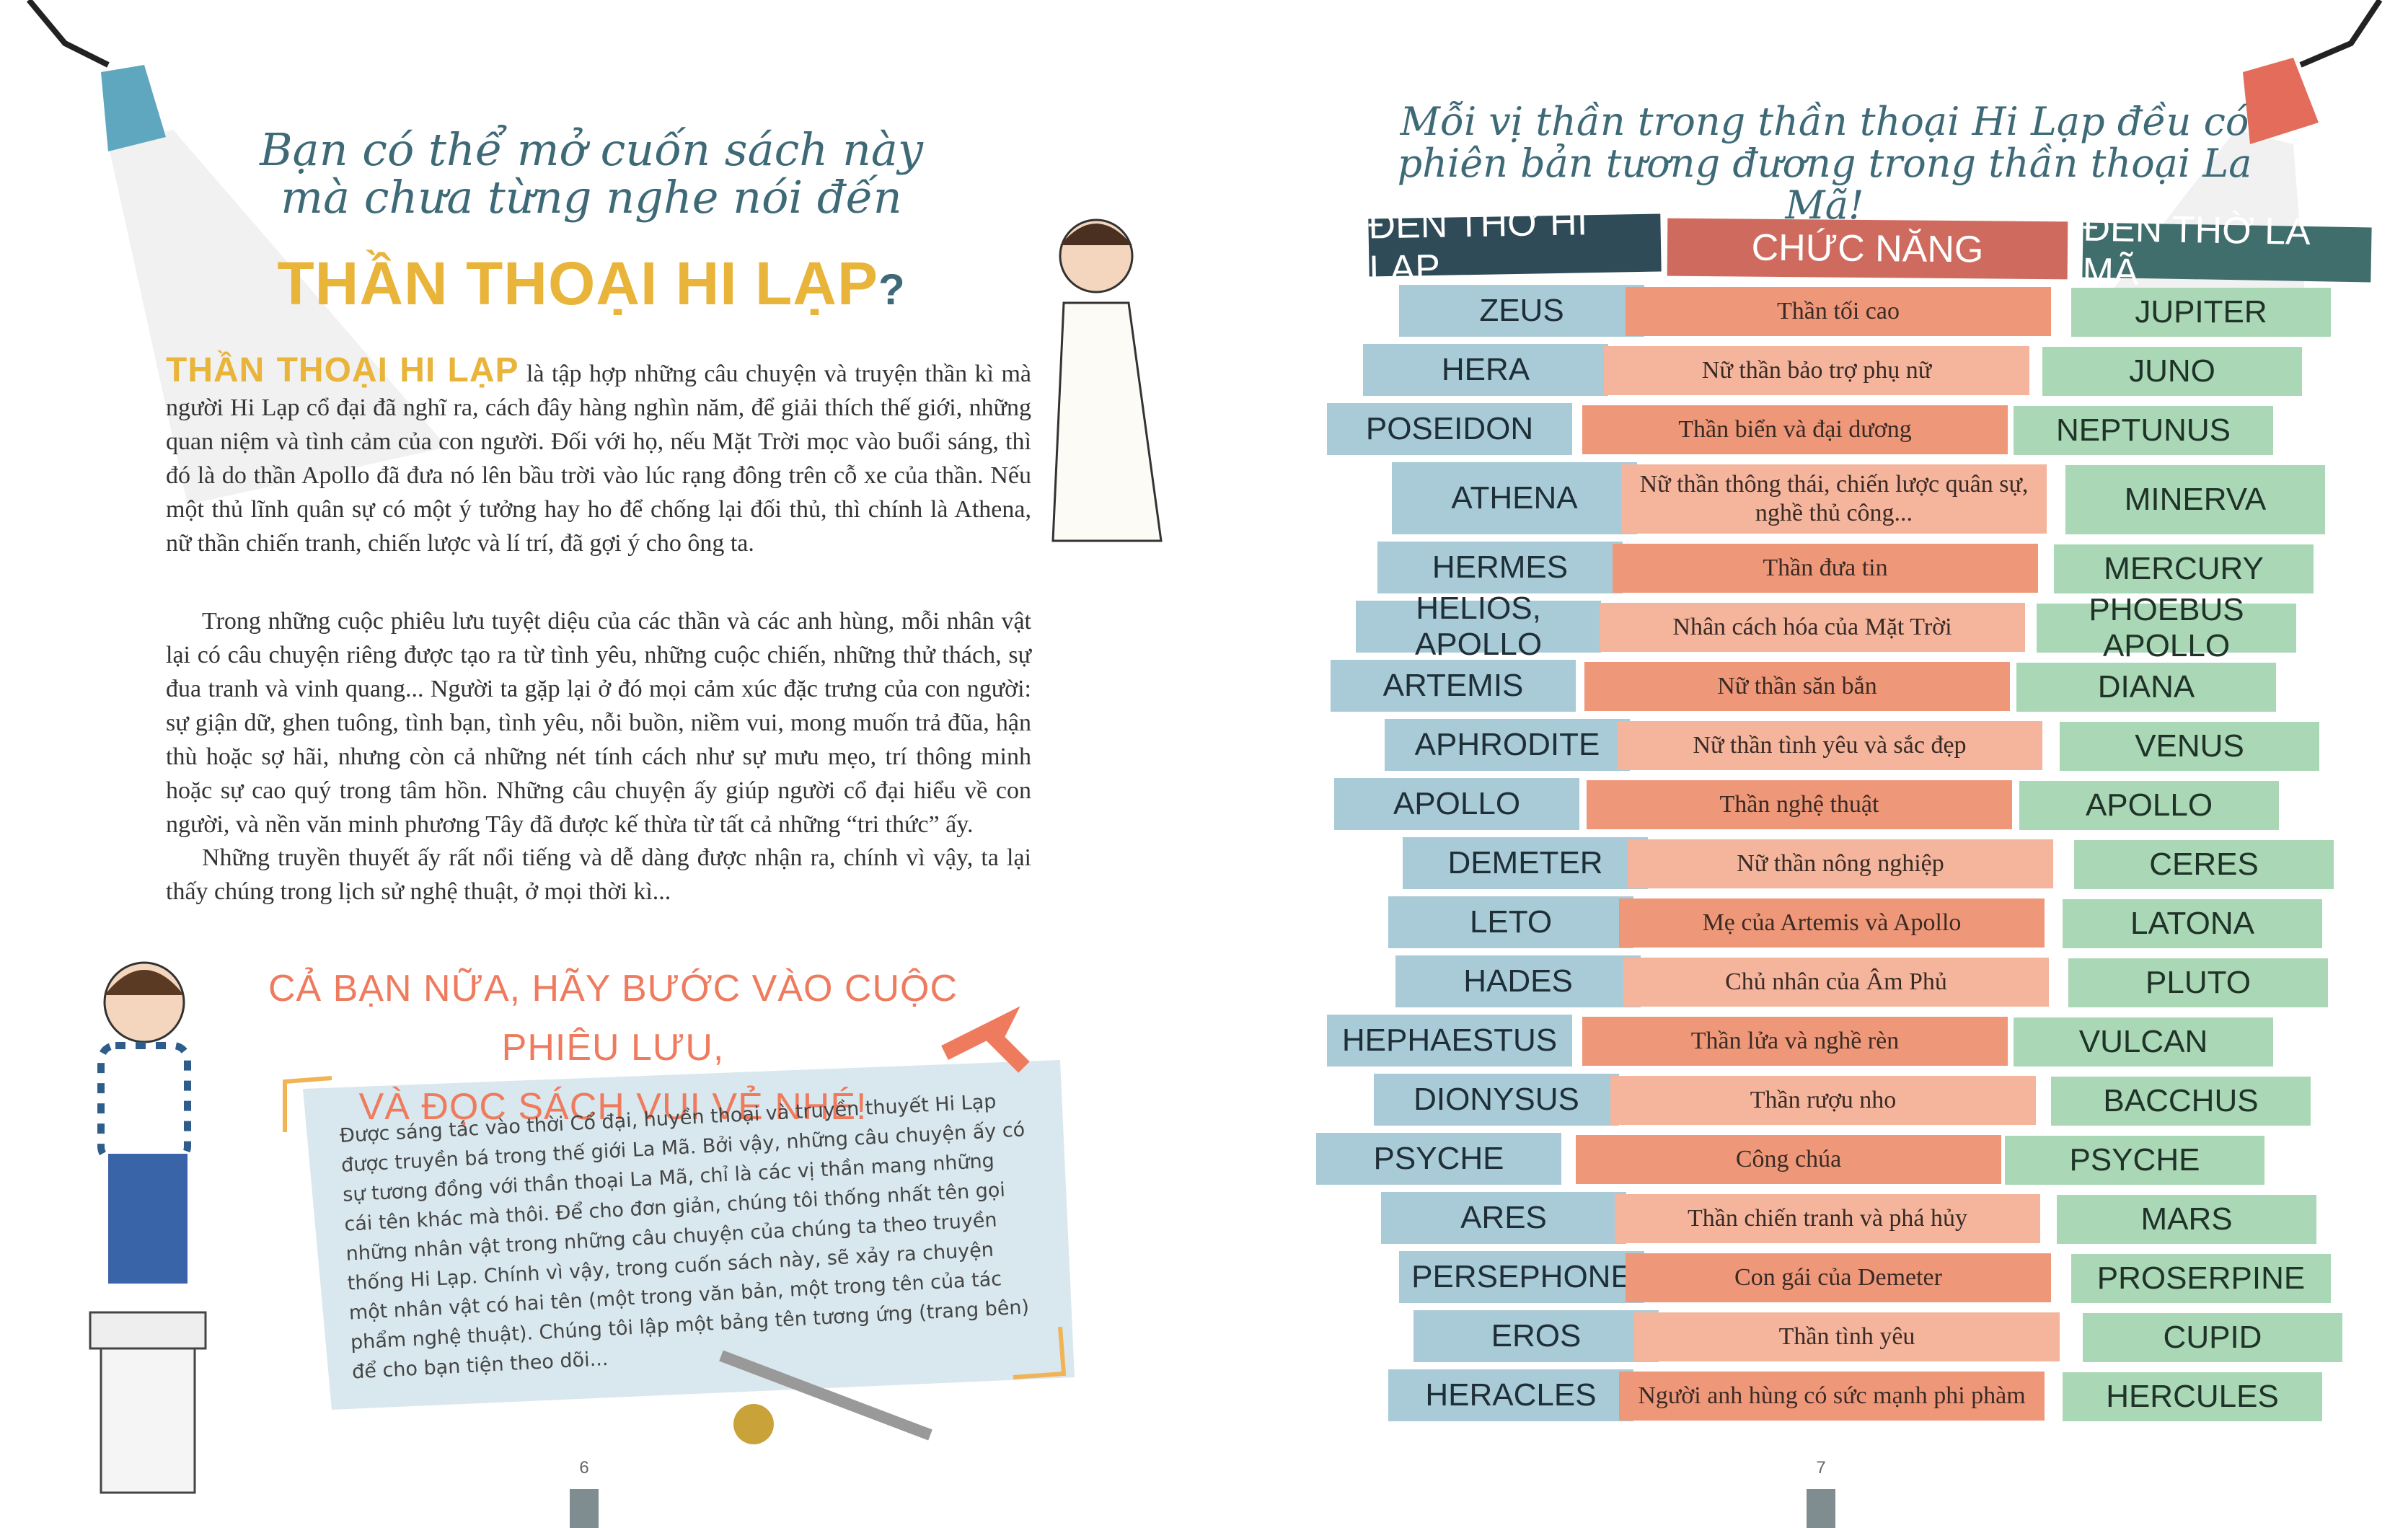  What do you see at coordinates (1827, 1218) in the screenshot?
I see `function: Thần chiến tranh và phá hủy` at bounding box center [1827, 1218].